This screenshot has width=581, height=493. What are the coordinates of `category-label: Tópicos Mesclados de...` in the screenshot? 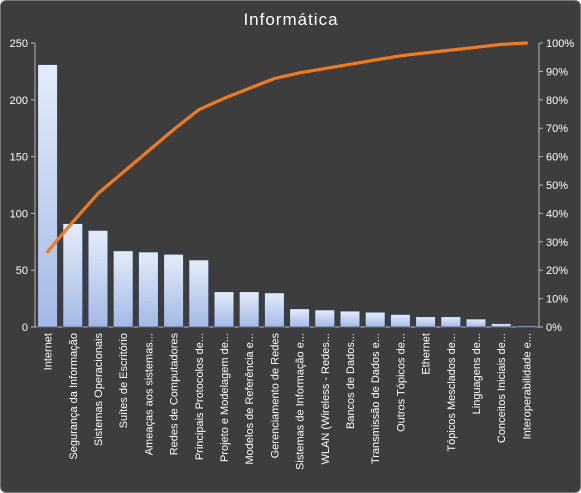 It's located at (452, 392).